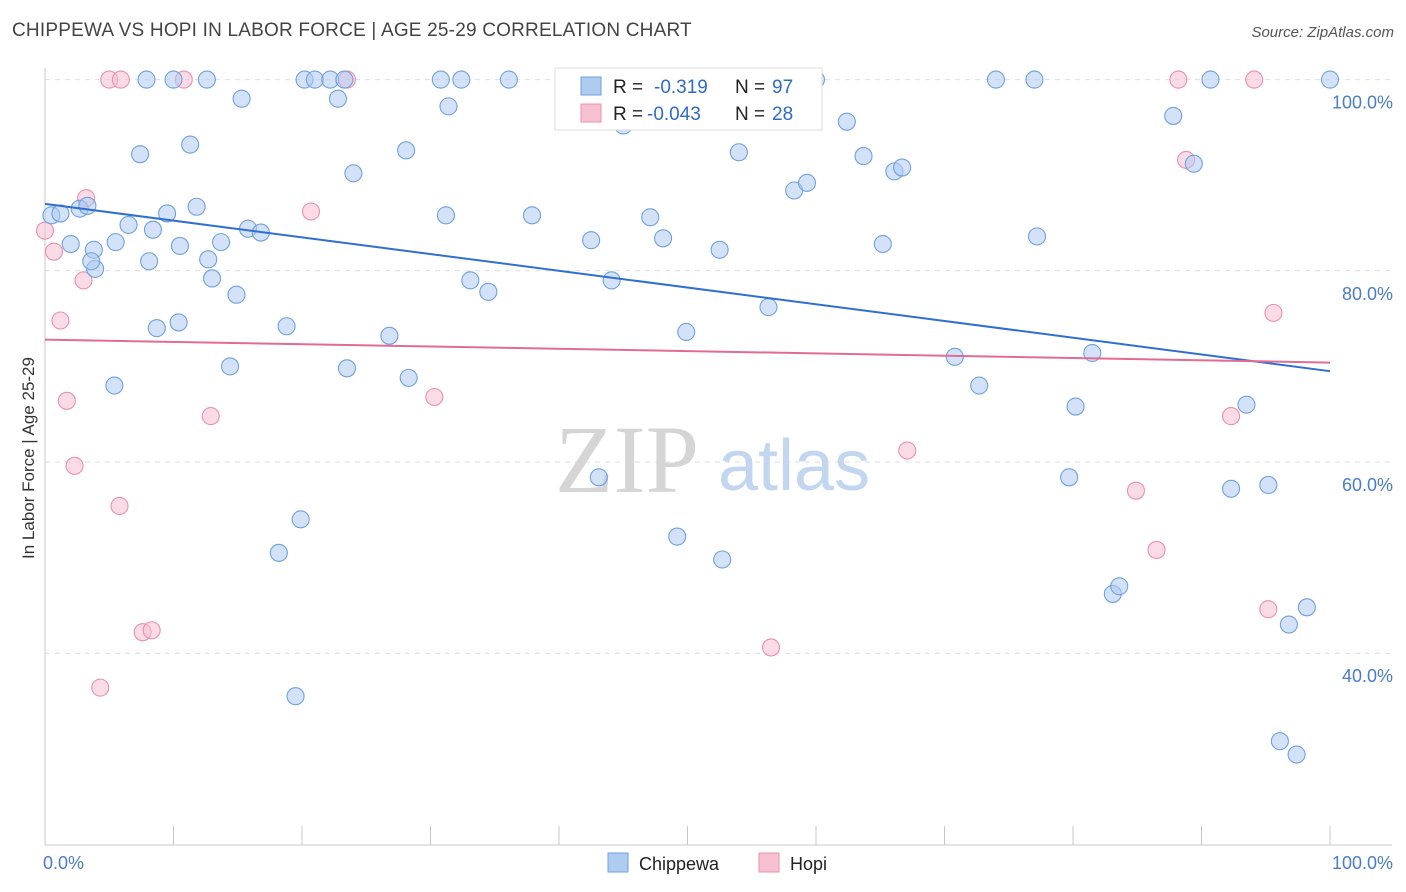 The image size is (1406, 892). Describe the element at coordinates (750, 87) in the screenshot. I see `chippewa-n-label: N =` at that location.